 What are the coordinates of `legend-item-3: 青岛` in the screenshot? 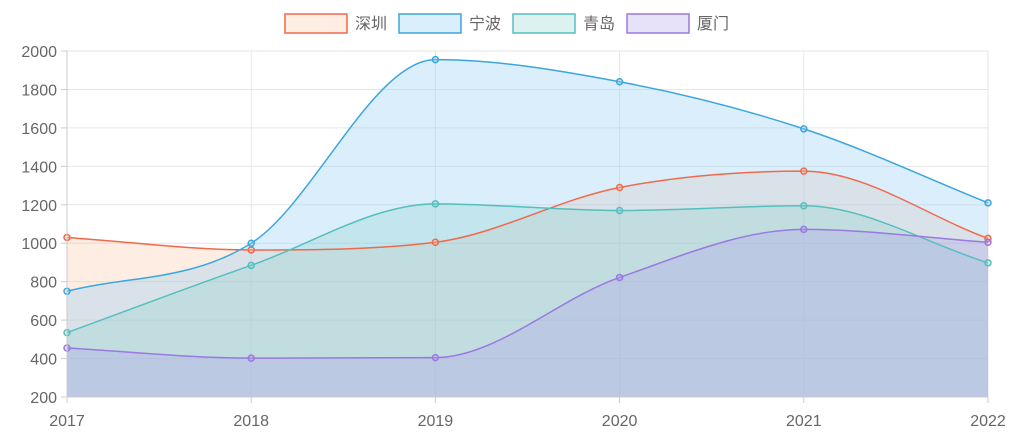 It's located at (563, 23).